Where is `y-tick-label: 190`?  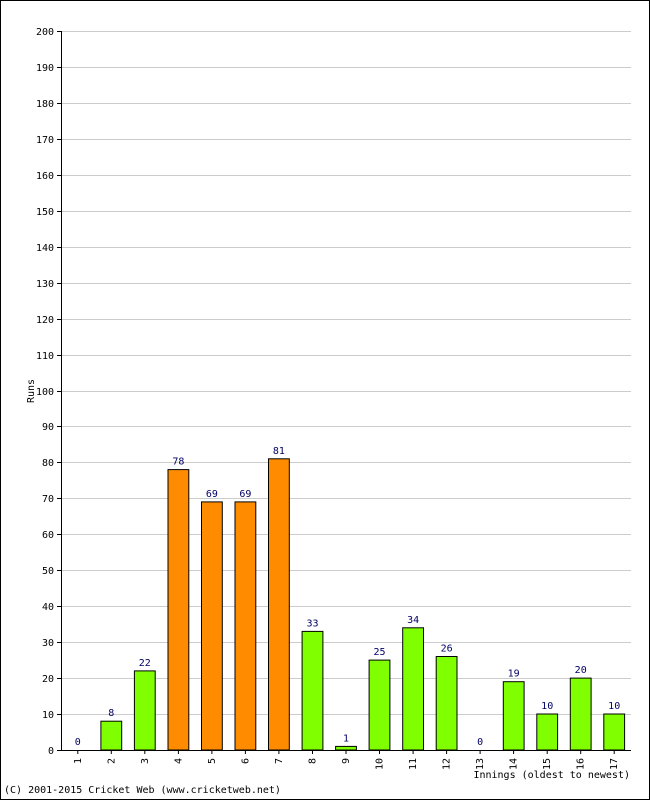 y-tick-label: 190 is located at coordinates (45, 68).